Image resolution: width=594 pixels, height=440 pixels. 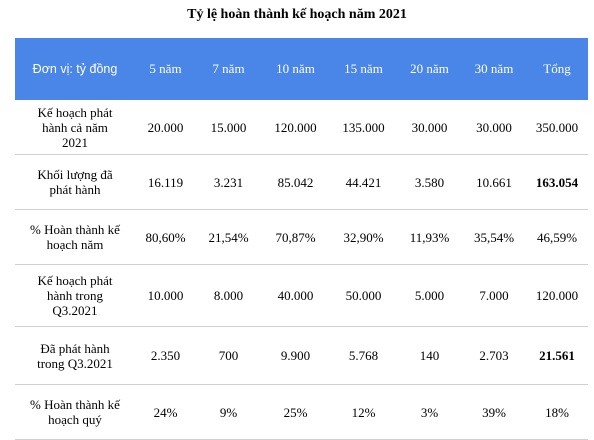 I want to click on header-cell: Đơn vị: tỷ đồng, so click(x=75, y=69).